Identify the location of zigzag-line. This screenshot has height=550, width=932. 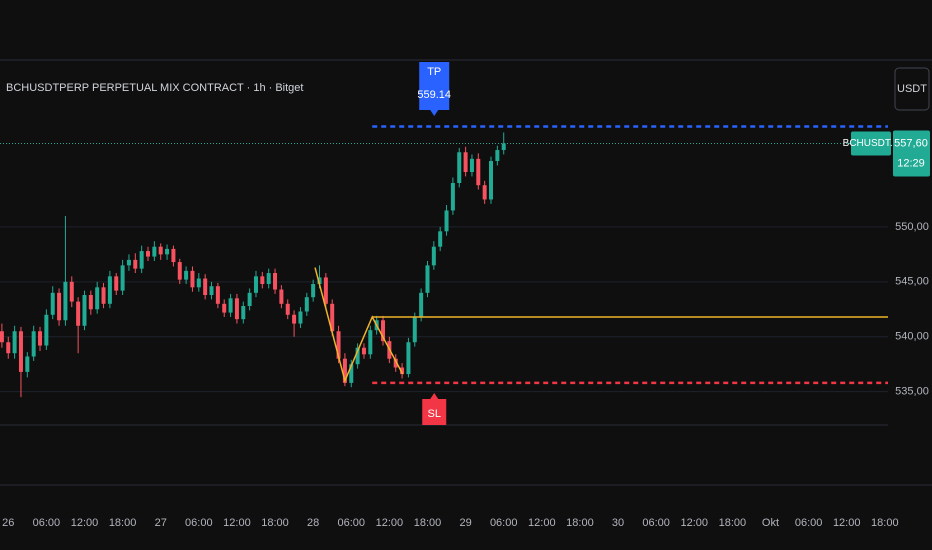
(359, 325).